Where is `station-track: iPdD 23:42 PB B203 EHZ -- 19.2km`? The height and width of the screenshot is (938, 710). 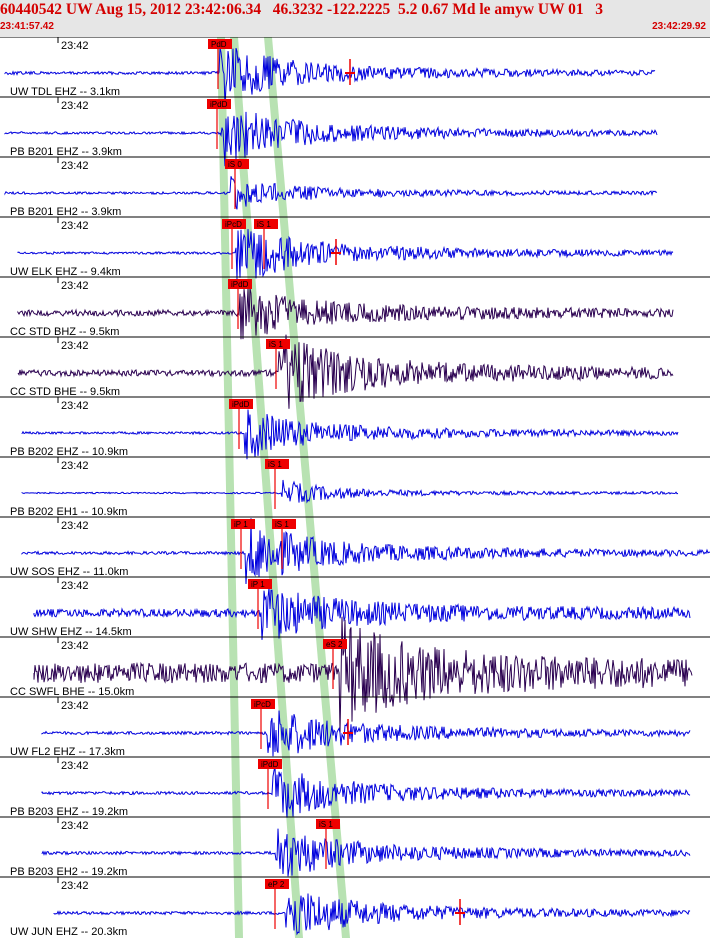 station-track: iPdD 23:42 PB B203 EHZ -- 19.2km is located at coordinates (355, 787).